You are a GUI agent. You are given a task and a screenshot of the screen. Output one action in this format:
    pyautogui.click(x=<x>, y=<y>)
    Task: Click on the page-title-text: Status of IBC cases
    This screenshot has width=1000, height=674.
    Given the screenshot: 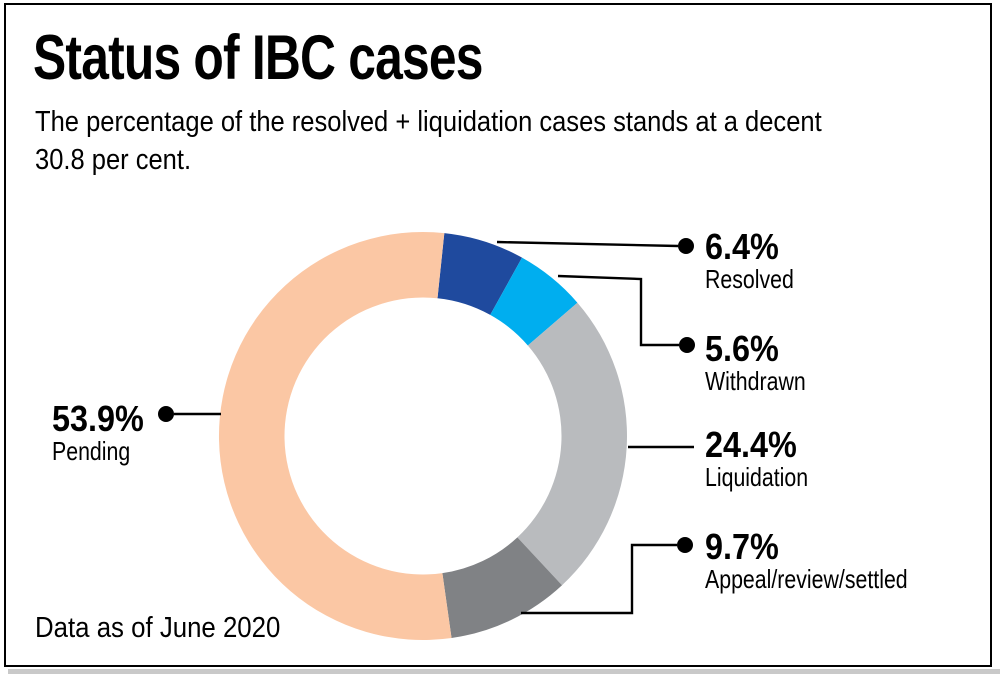 What is the action you would take?
    pyautogui.click(x=258, y=58)
    